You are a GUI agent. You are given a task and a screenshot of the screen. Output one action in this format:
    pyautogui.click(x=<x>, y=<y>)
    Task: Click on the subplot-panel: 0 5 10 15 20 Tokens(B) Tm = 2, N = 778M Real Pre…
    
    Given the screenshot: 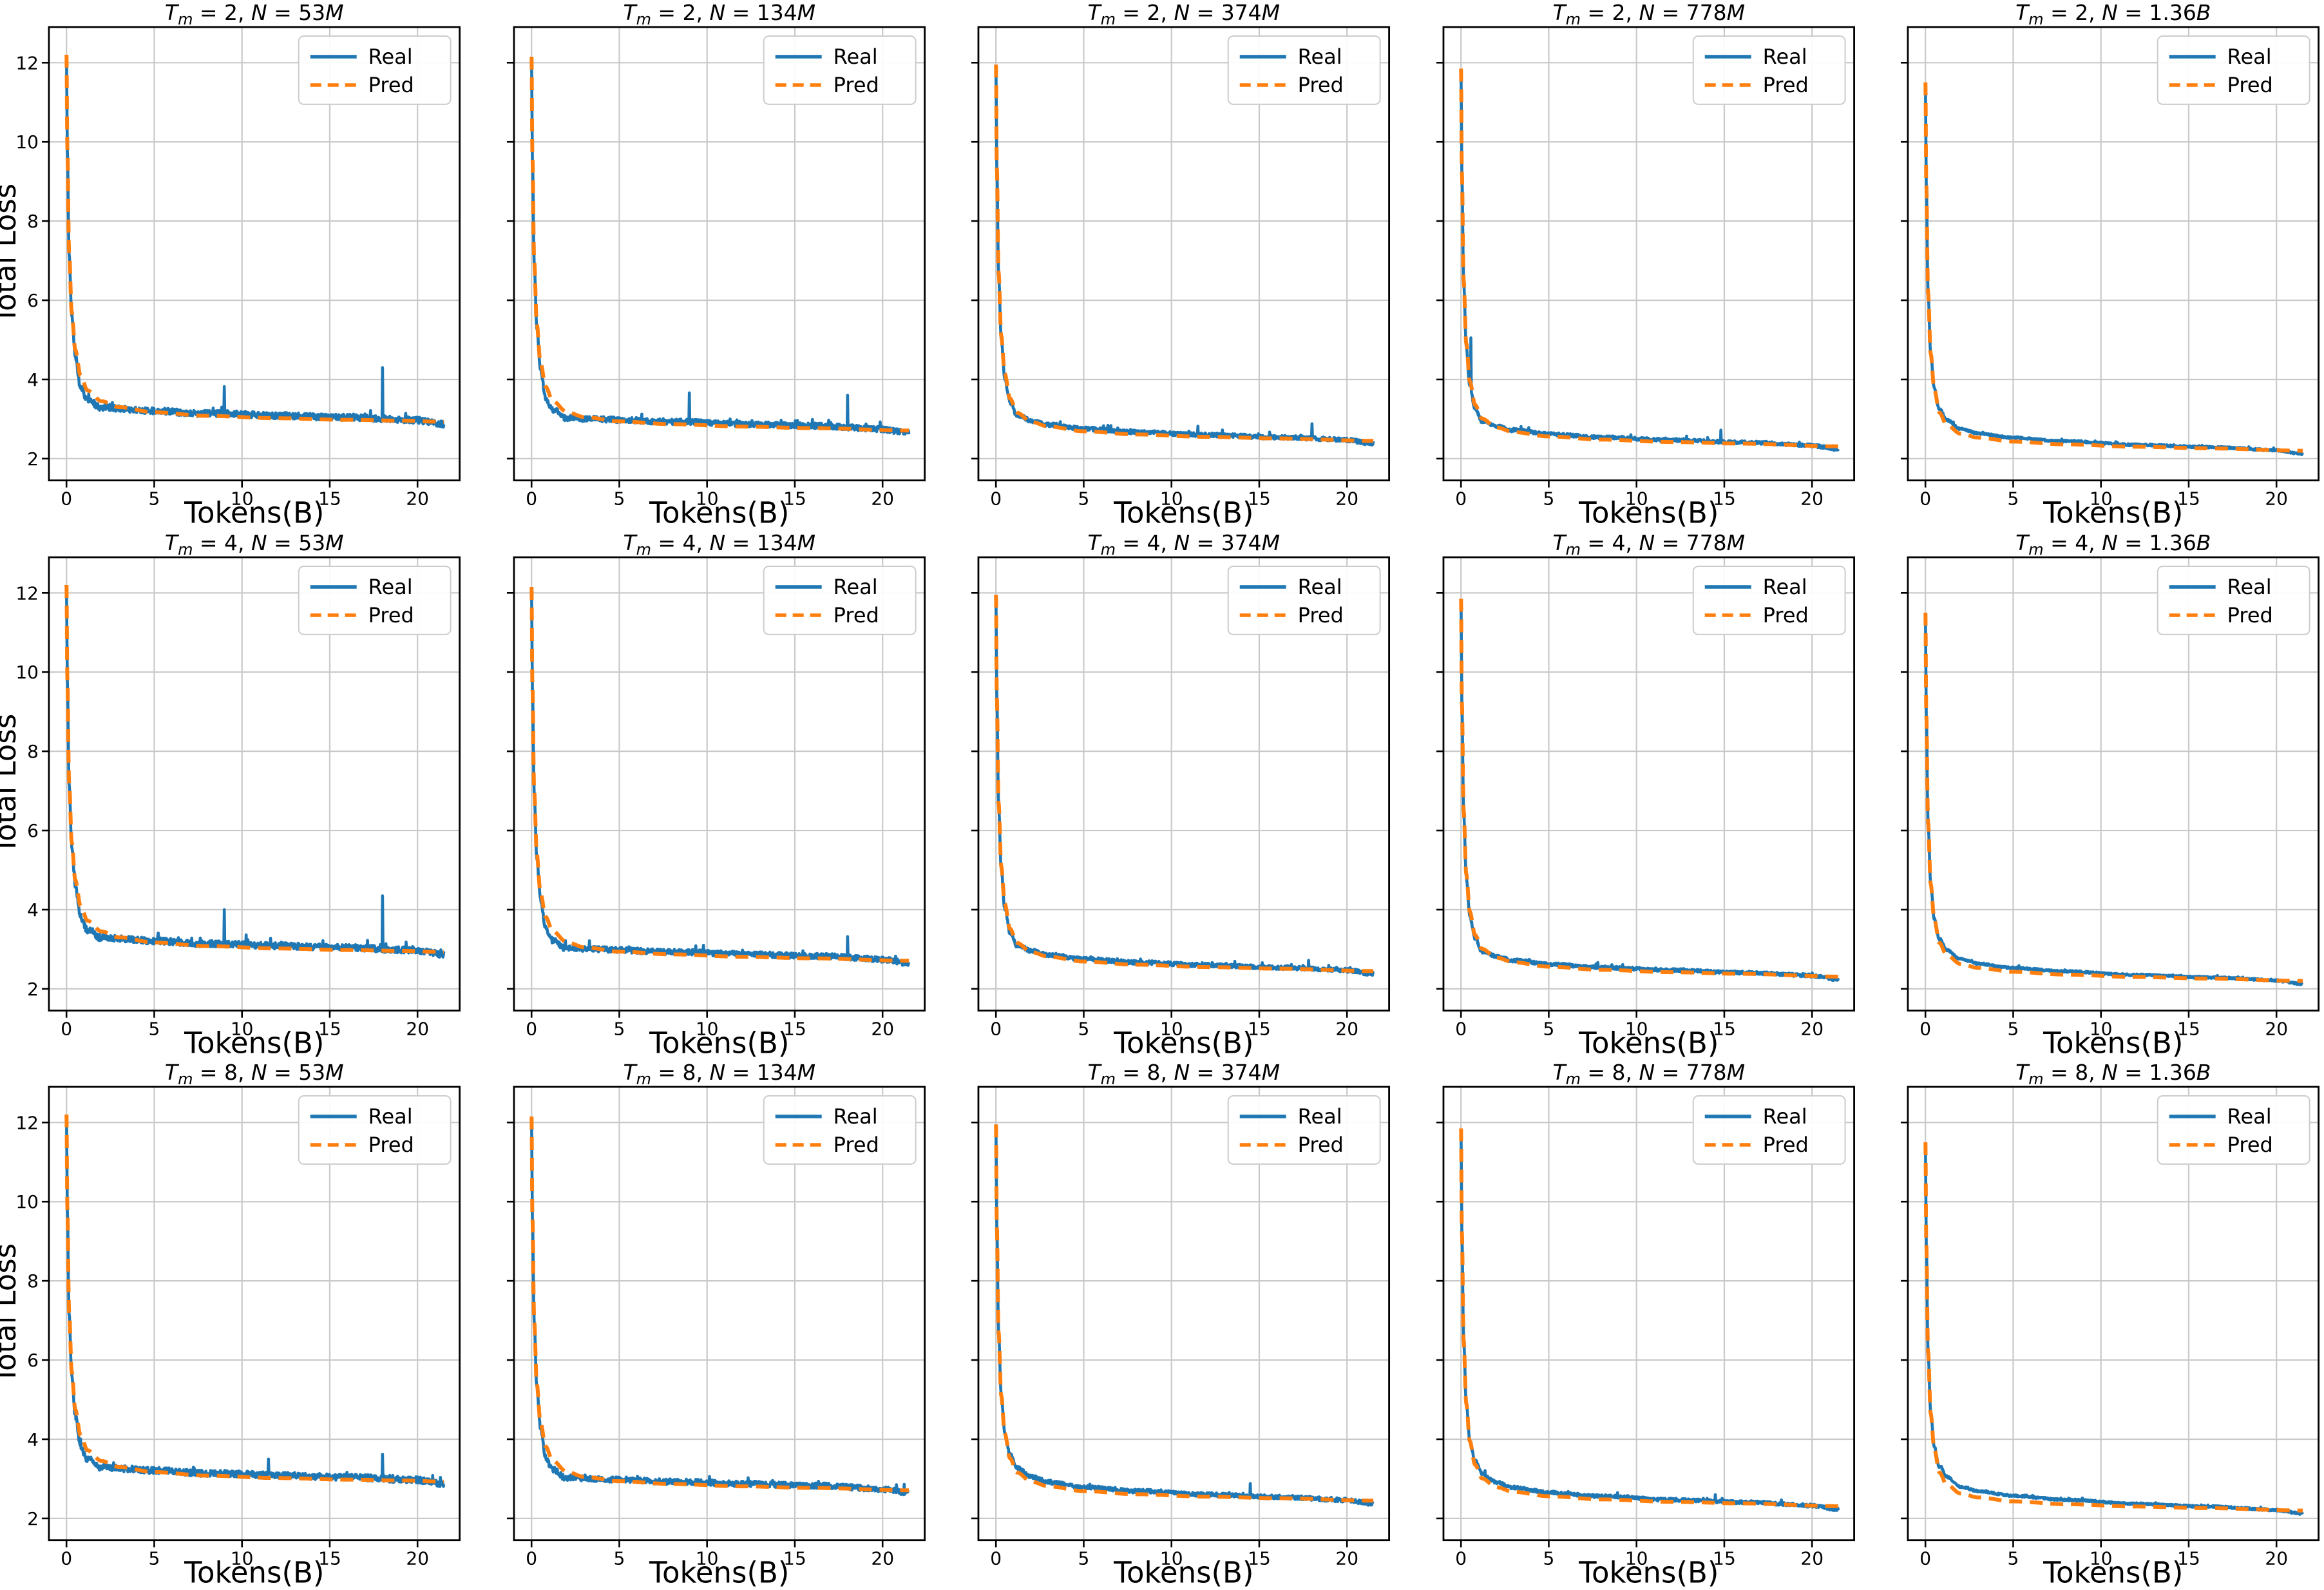 What is the action you would take?
    pyautogui.click(x=1627, y=265)
    